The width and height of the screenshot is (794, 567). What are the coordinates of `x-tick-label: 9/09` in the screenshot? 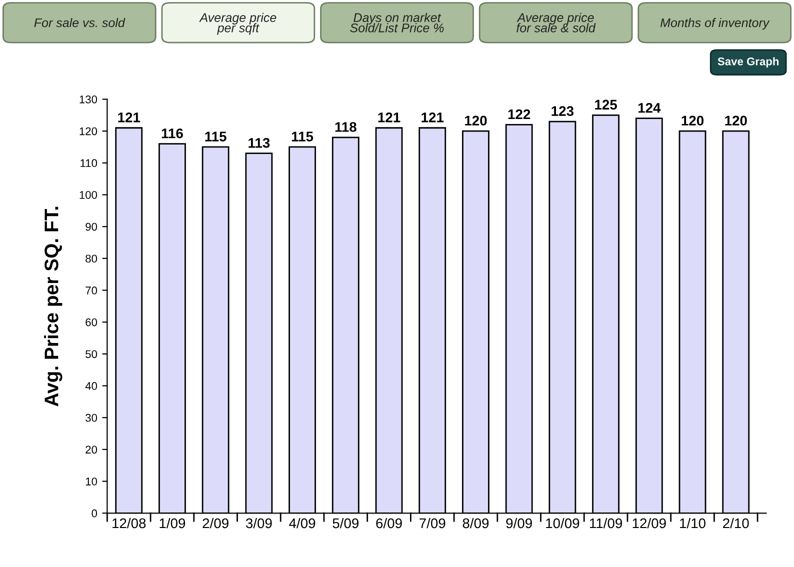 It's located at (519, 523).